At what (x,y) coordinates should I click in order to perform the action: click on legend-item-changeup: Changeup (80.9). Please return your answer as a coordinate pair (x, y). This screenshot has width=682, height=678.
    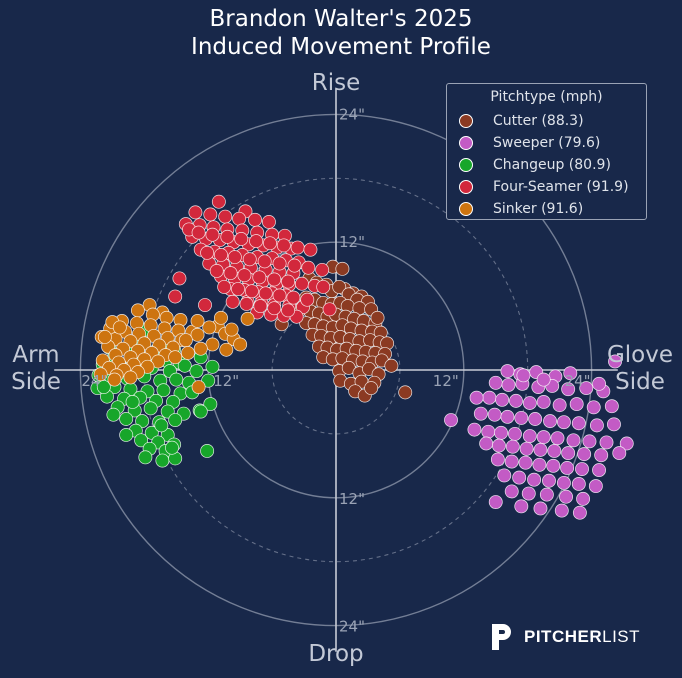
    Looking at the image, I should click on (552, 165).